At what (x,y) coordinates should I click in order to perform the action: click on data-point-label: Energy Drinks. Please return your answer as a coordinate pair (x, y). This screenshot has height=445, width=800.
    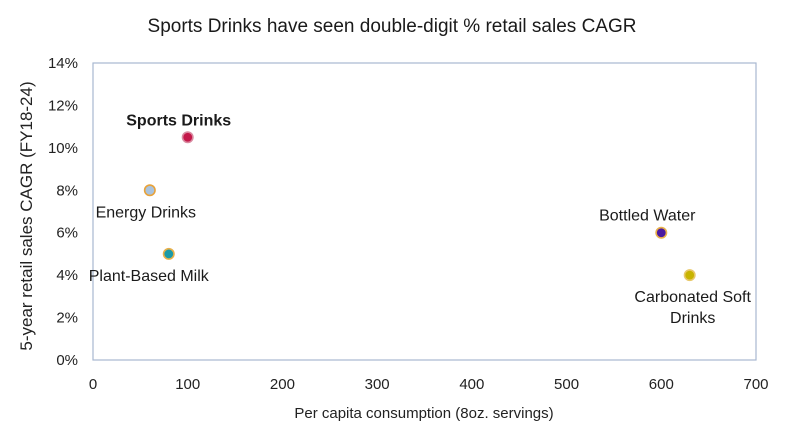
    Looking at the image, I should click on (146, 212).